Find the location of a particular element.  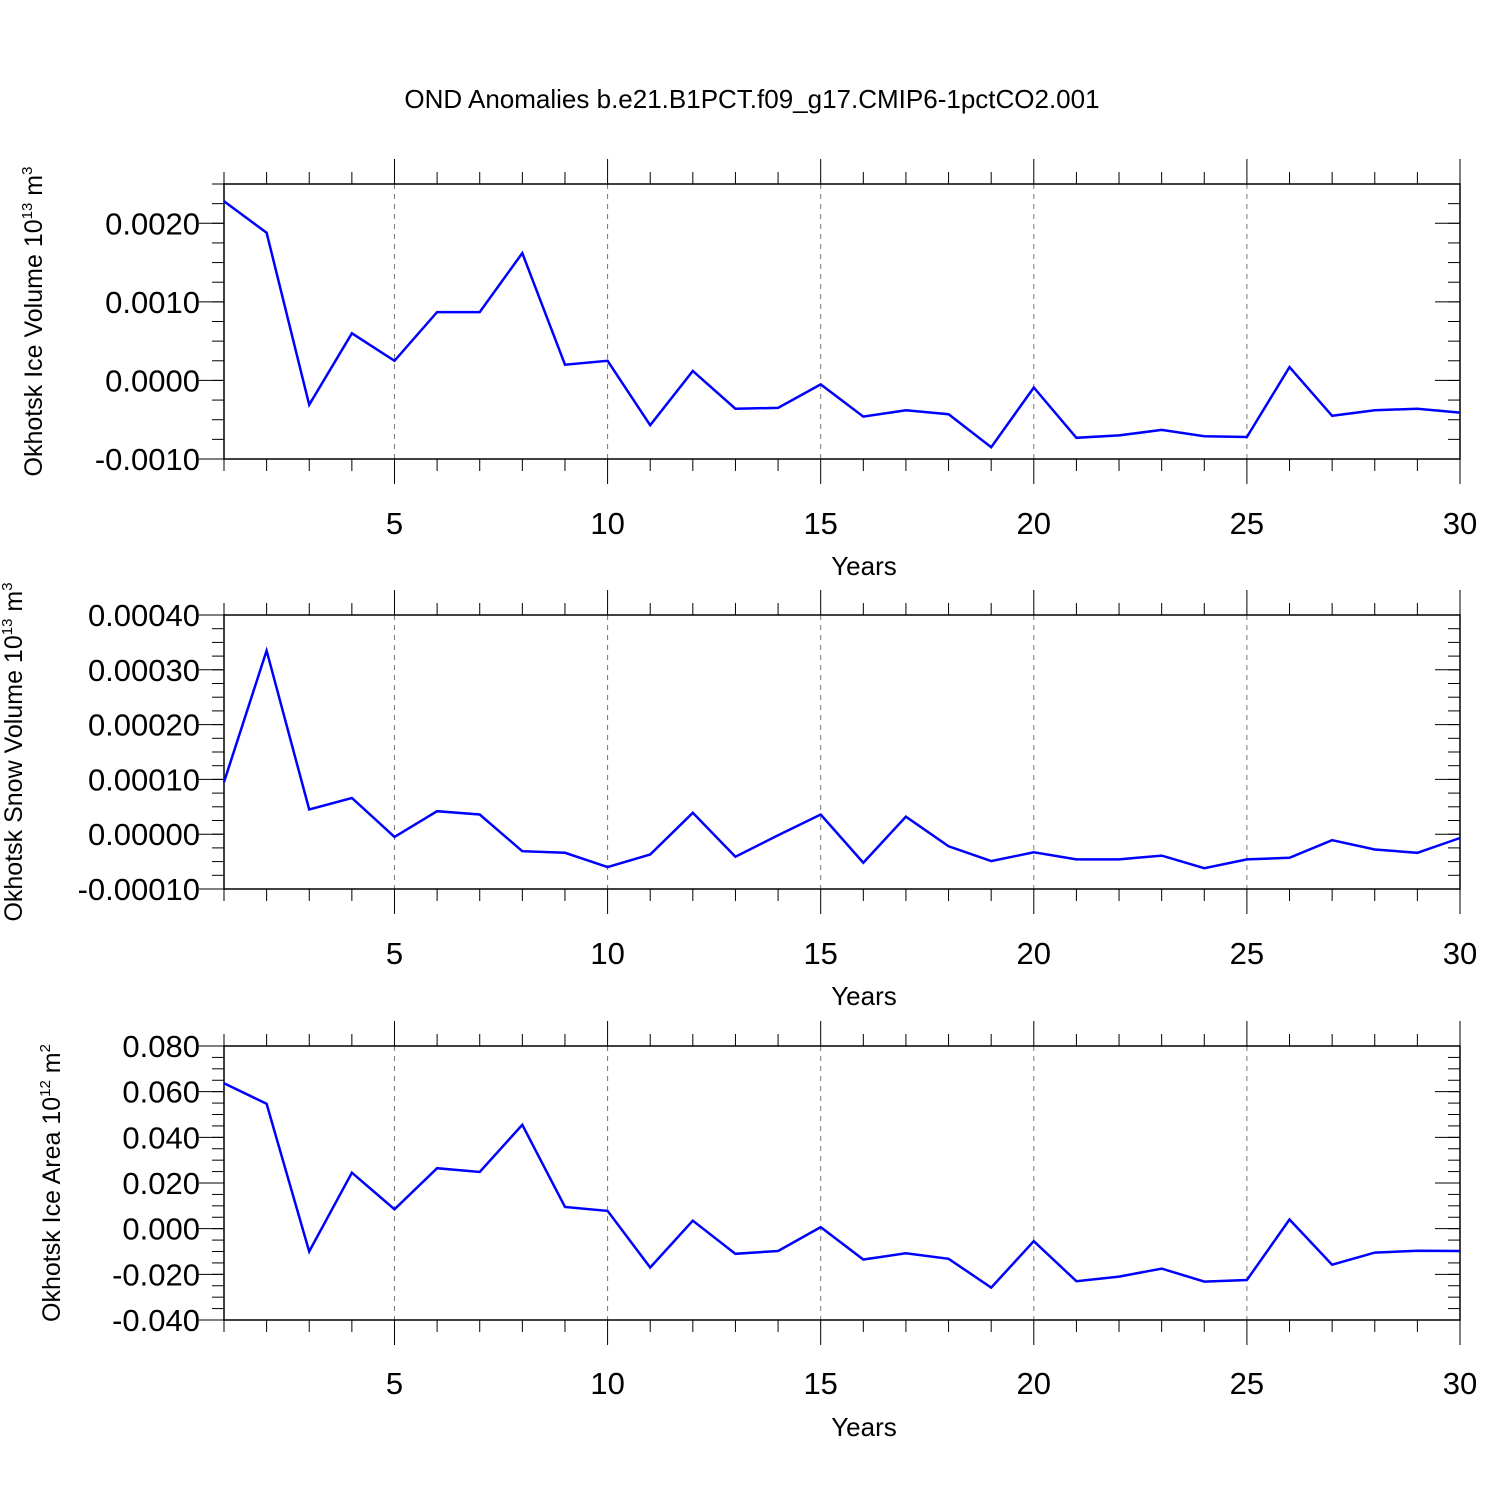

y-tick-label: 0.060 is located at coordinates (161, 1092).